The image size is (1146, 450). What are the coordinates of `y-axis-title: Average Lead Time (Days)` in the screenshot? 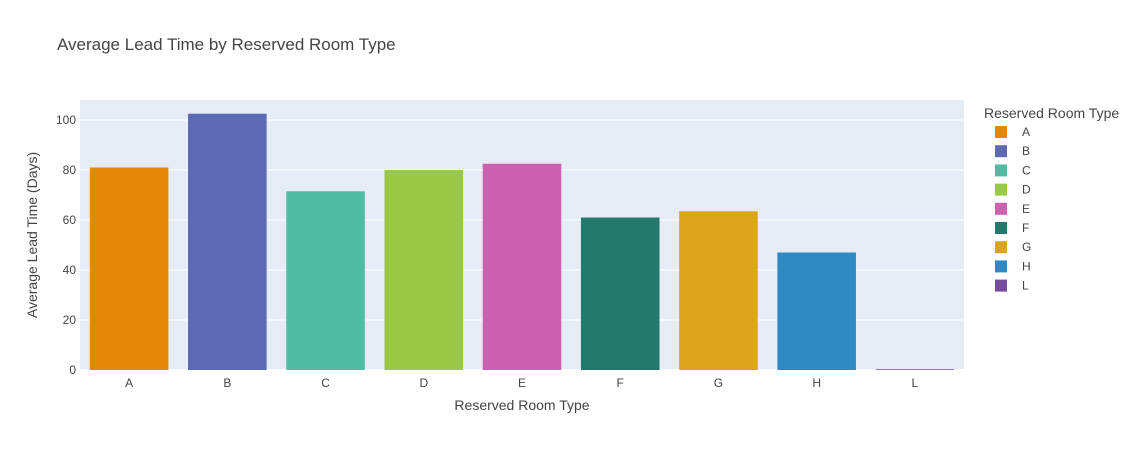 It's located at (32, 235).